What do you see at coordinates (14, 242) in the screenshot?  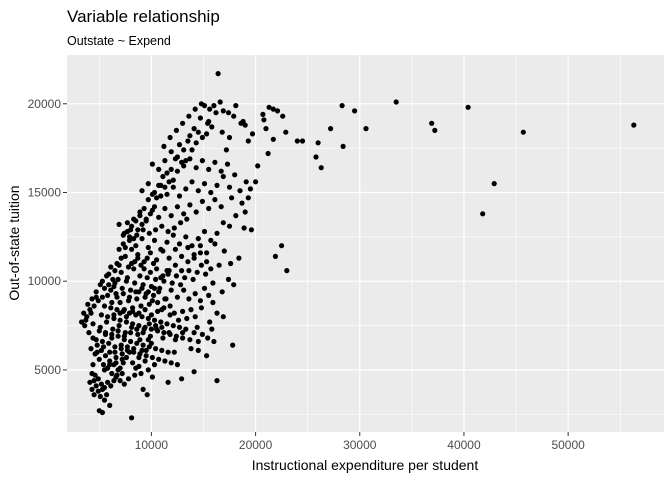 I see `y-axis-title: Out-of-state tuition` at bounding box center [14, 242].